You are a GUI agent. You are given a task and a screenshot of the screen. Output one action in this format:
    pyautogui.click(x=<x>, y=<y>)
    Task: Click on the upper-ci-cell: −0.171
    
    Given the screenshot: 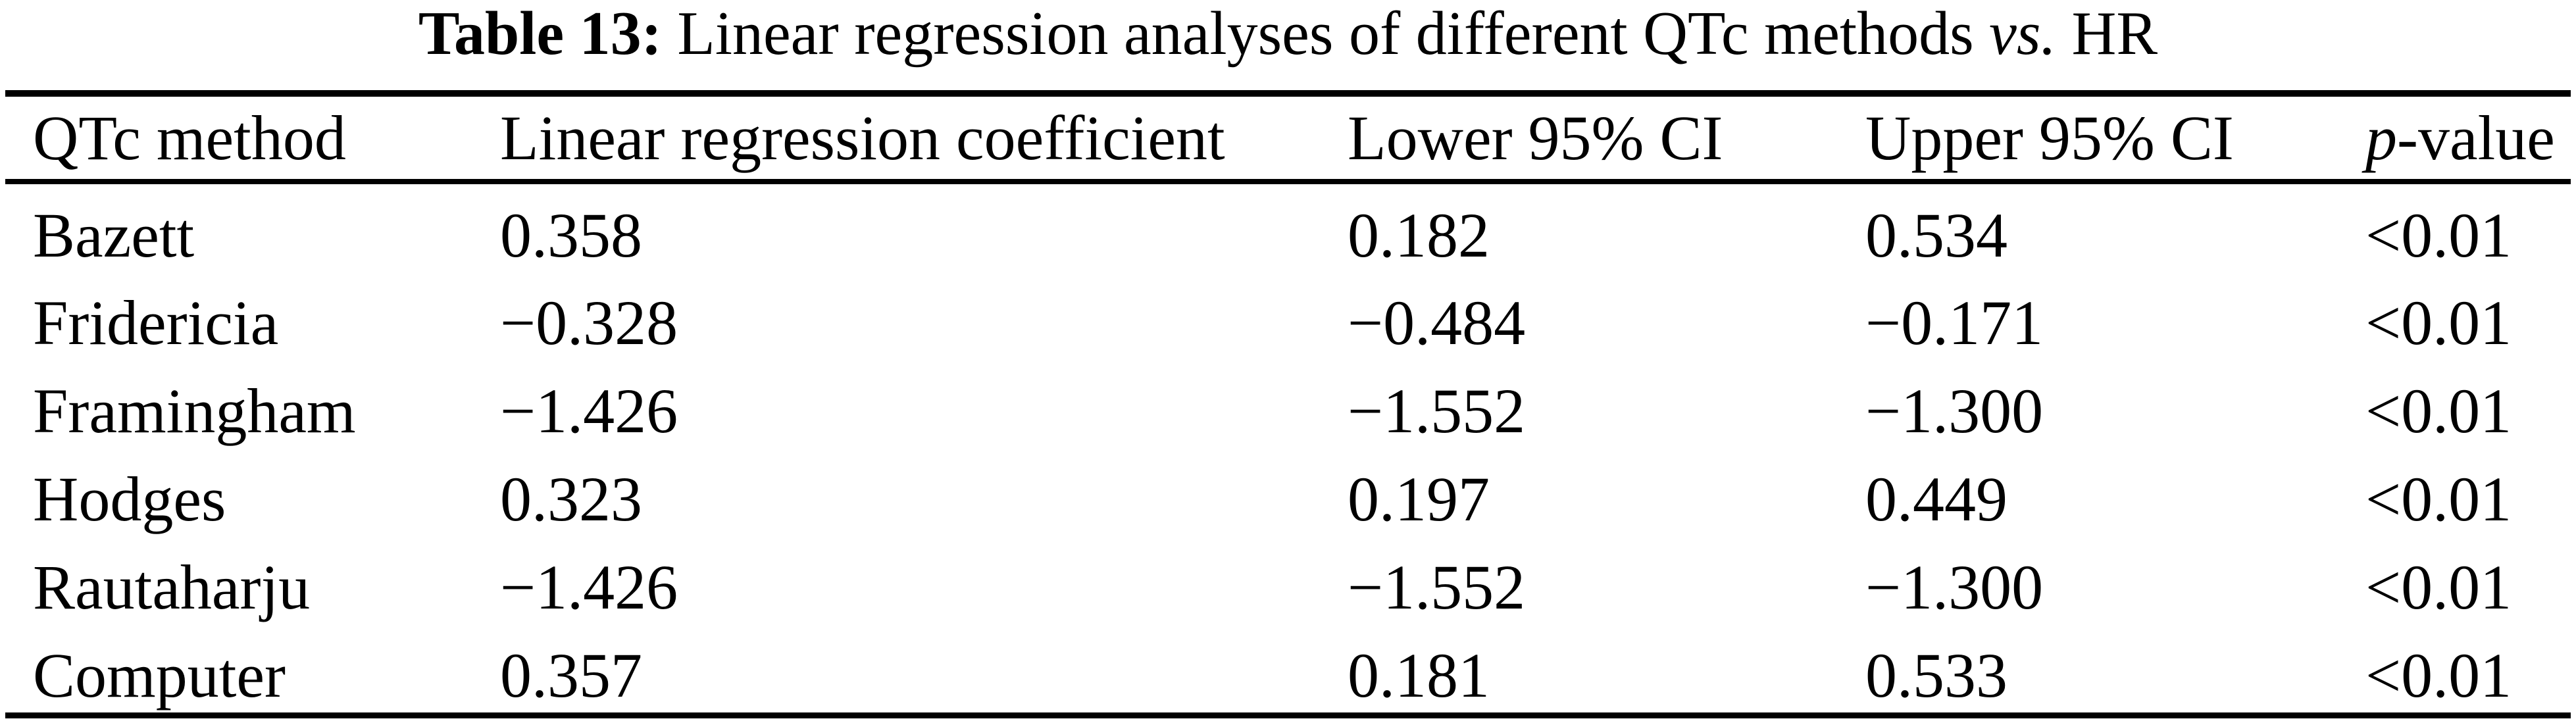 What is the action you would take?
    pyautogui.click(x=1954, y=323)
    